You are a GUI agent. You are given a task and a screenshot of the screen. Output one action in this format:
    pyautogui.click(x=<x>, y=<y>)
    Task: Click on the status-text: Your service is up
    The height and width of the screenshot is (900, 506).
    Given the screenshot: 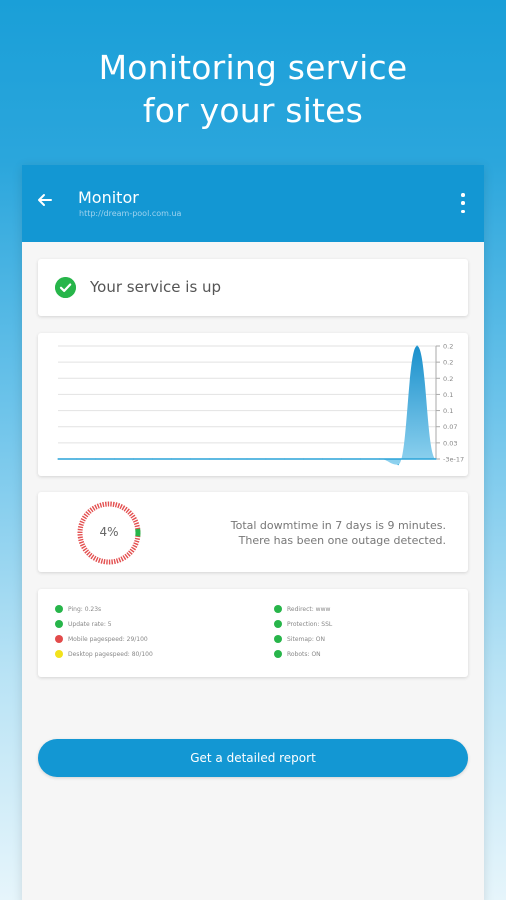 What is the action you would take?
    pyautogui.click(x=156, y=287)
    